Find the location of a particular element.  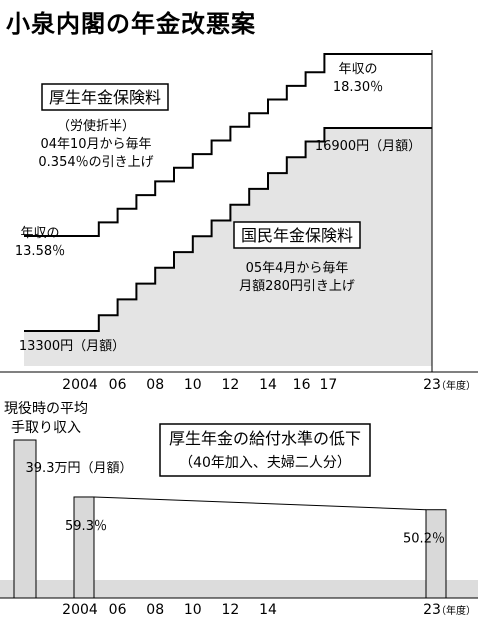

bottom-x-tick-label: 2004 is located at coordinates (80, 610).